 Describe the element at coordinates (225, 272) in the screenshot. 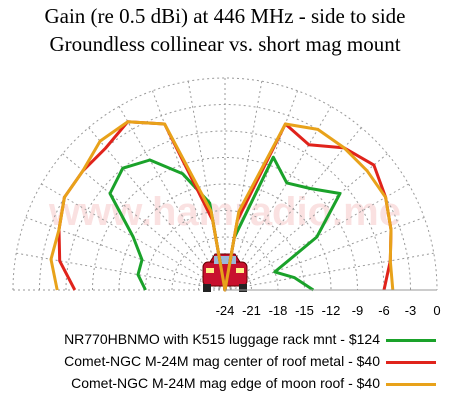

I see `car-icon` at that location.